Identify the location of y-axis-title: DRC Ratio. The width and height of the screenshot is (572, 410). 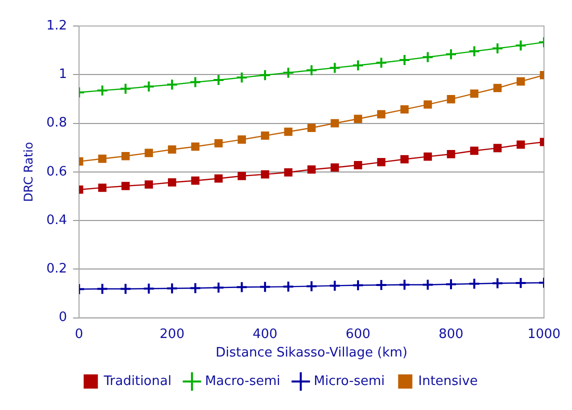
(28, 172).